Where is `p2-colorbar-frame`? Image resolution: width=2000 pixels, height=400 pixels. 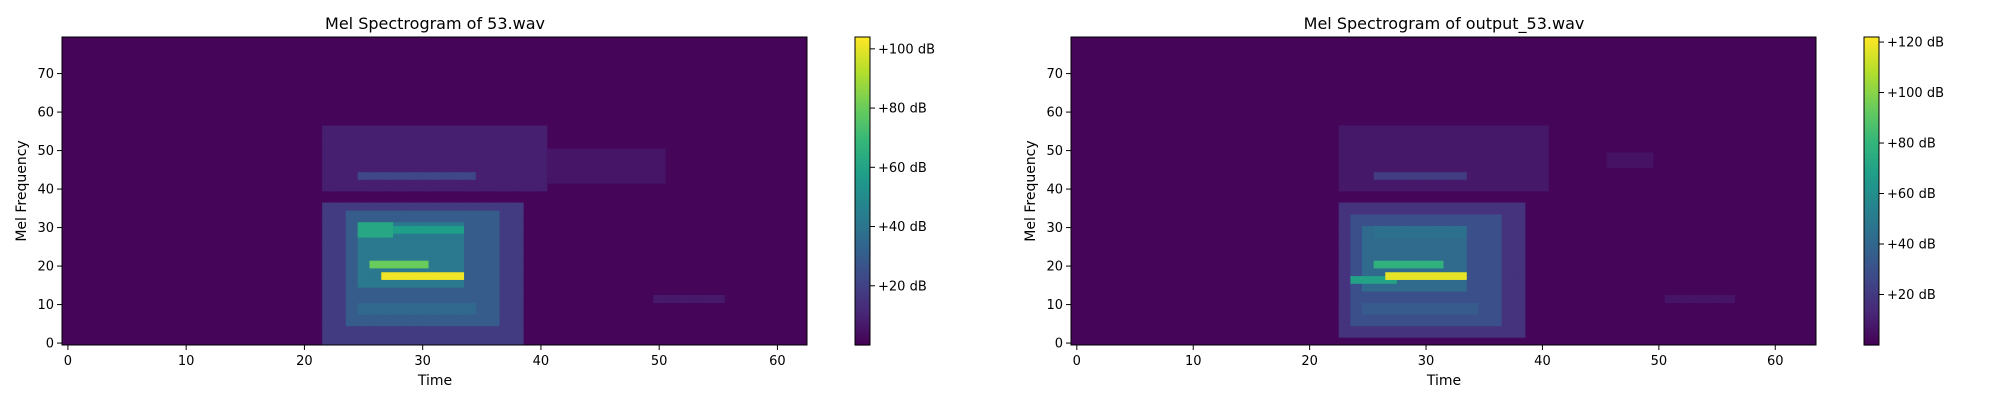 p2-colorbar-frame is located at coordinates (1871, 191).